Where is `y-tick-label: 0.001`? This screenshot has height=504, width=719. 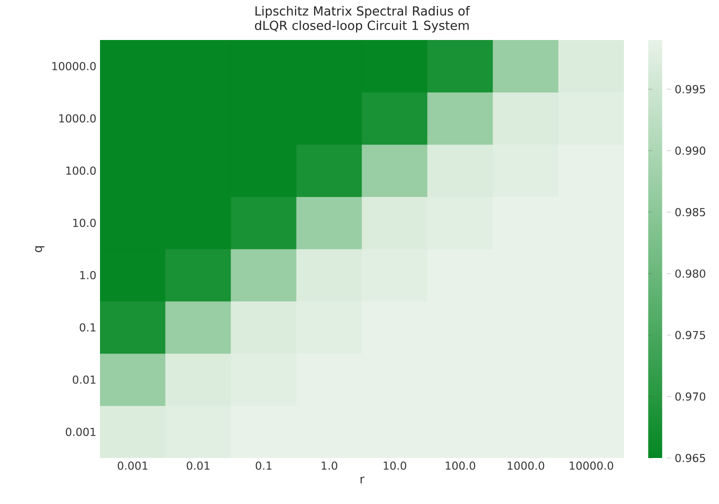 y-tick-label: 0.001 is located at coordinates (81, 432).